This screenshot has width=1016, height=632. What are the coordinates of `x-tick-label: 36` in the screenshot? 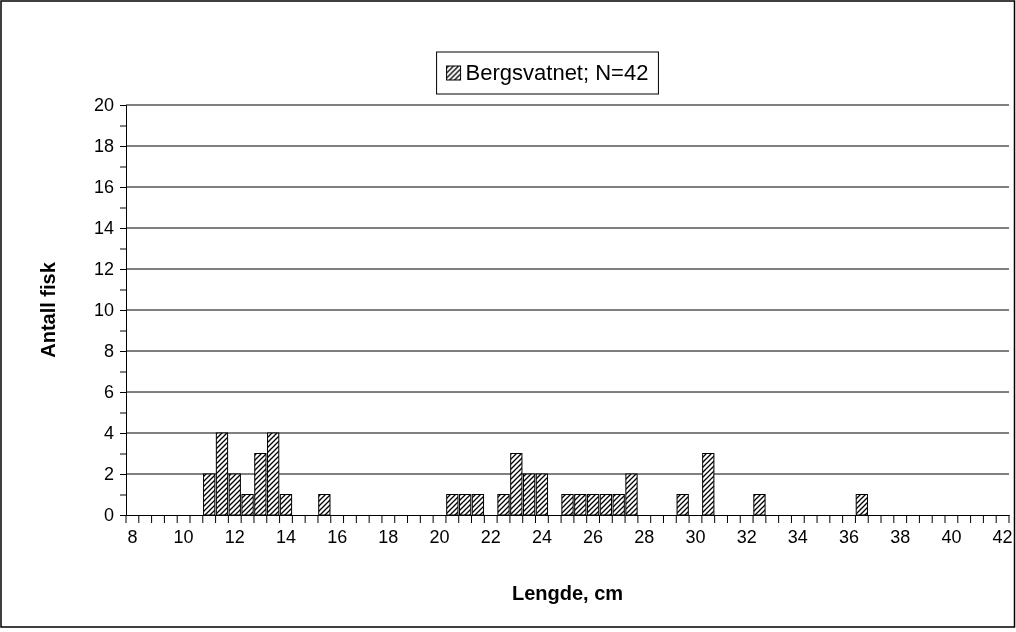 It's located at (849, 536).